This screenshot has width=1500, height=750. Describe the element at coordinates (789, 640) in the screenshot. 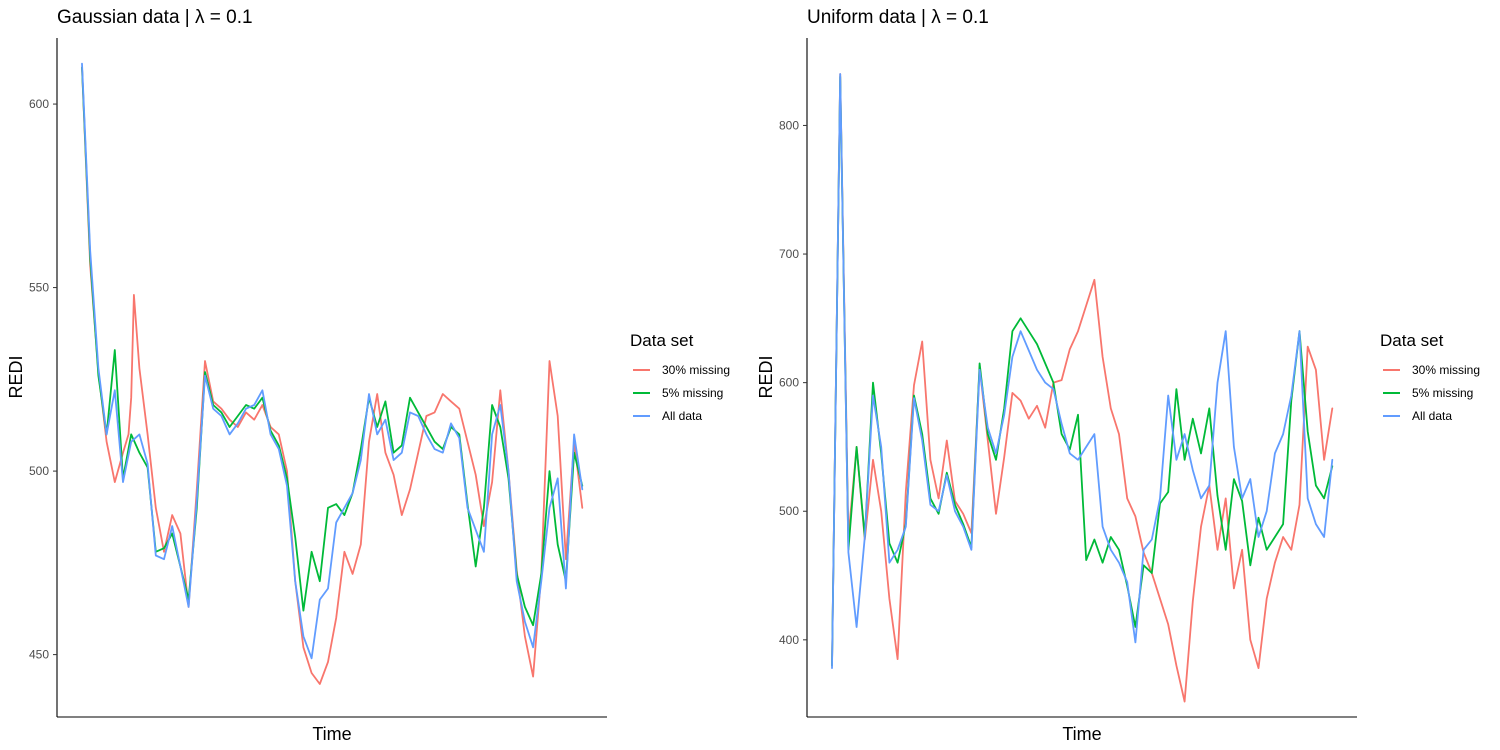

I see `y-tick-label: 400` at that location.